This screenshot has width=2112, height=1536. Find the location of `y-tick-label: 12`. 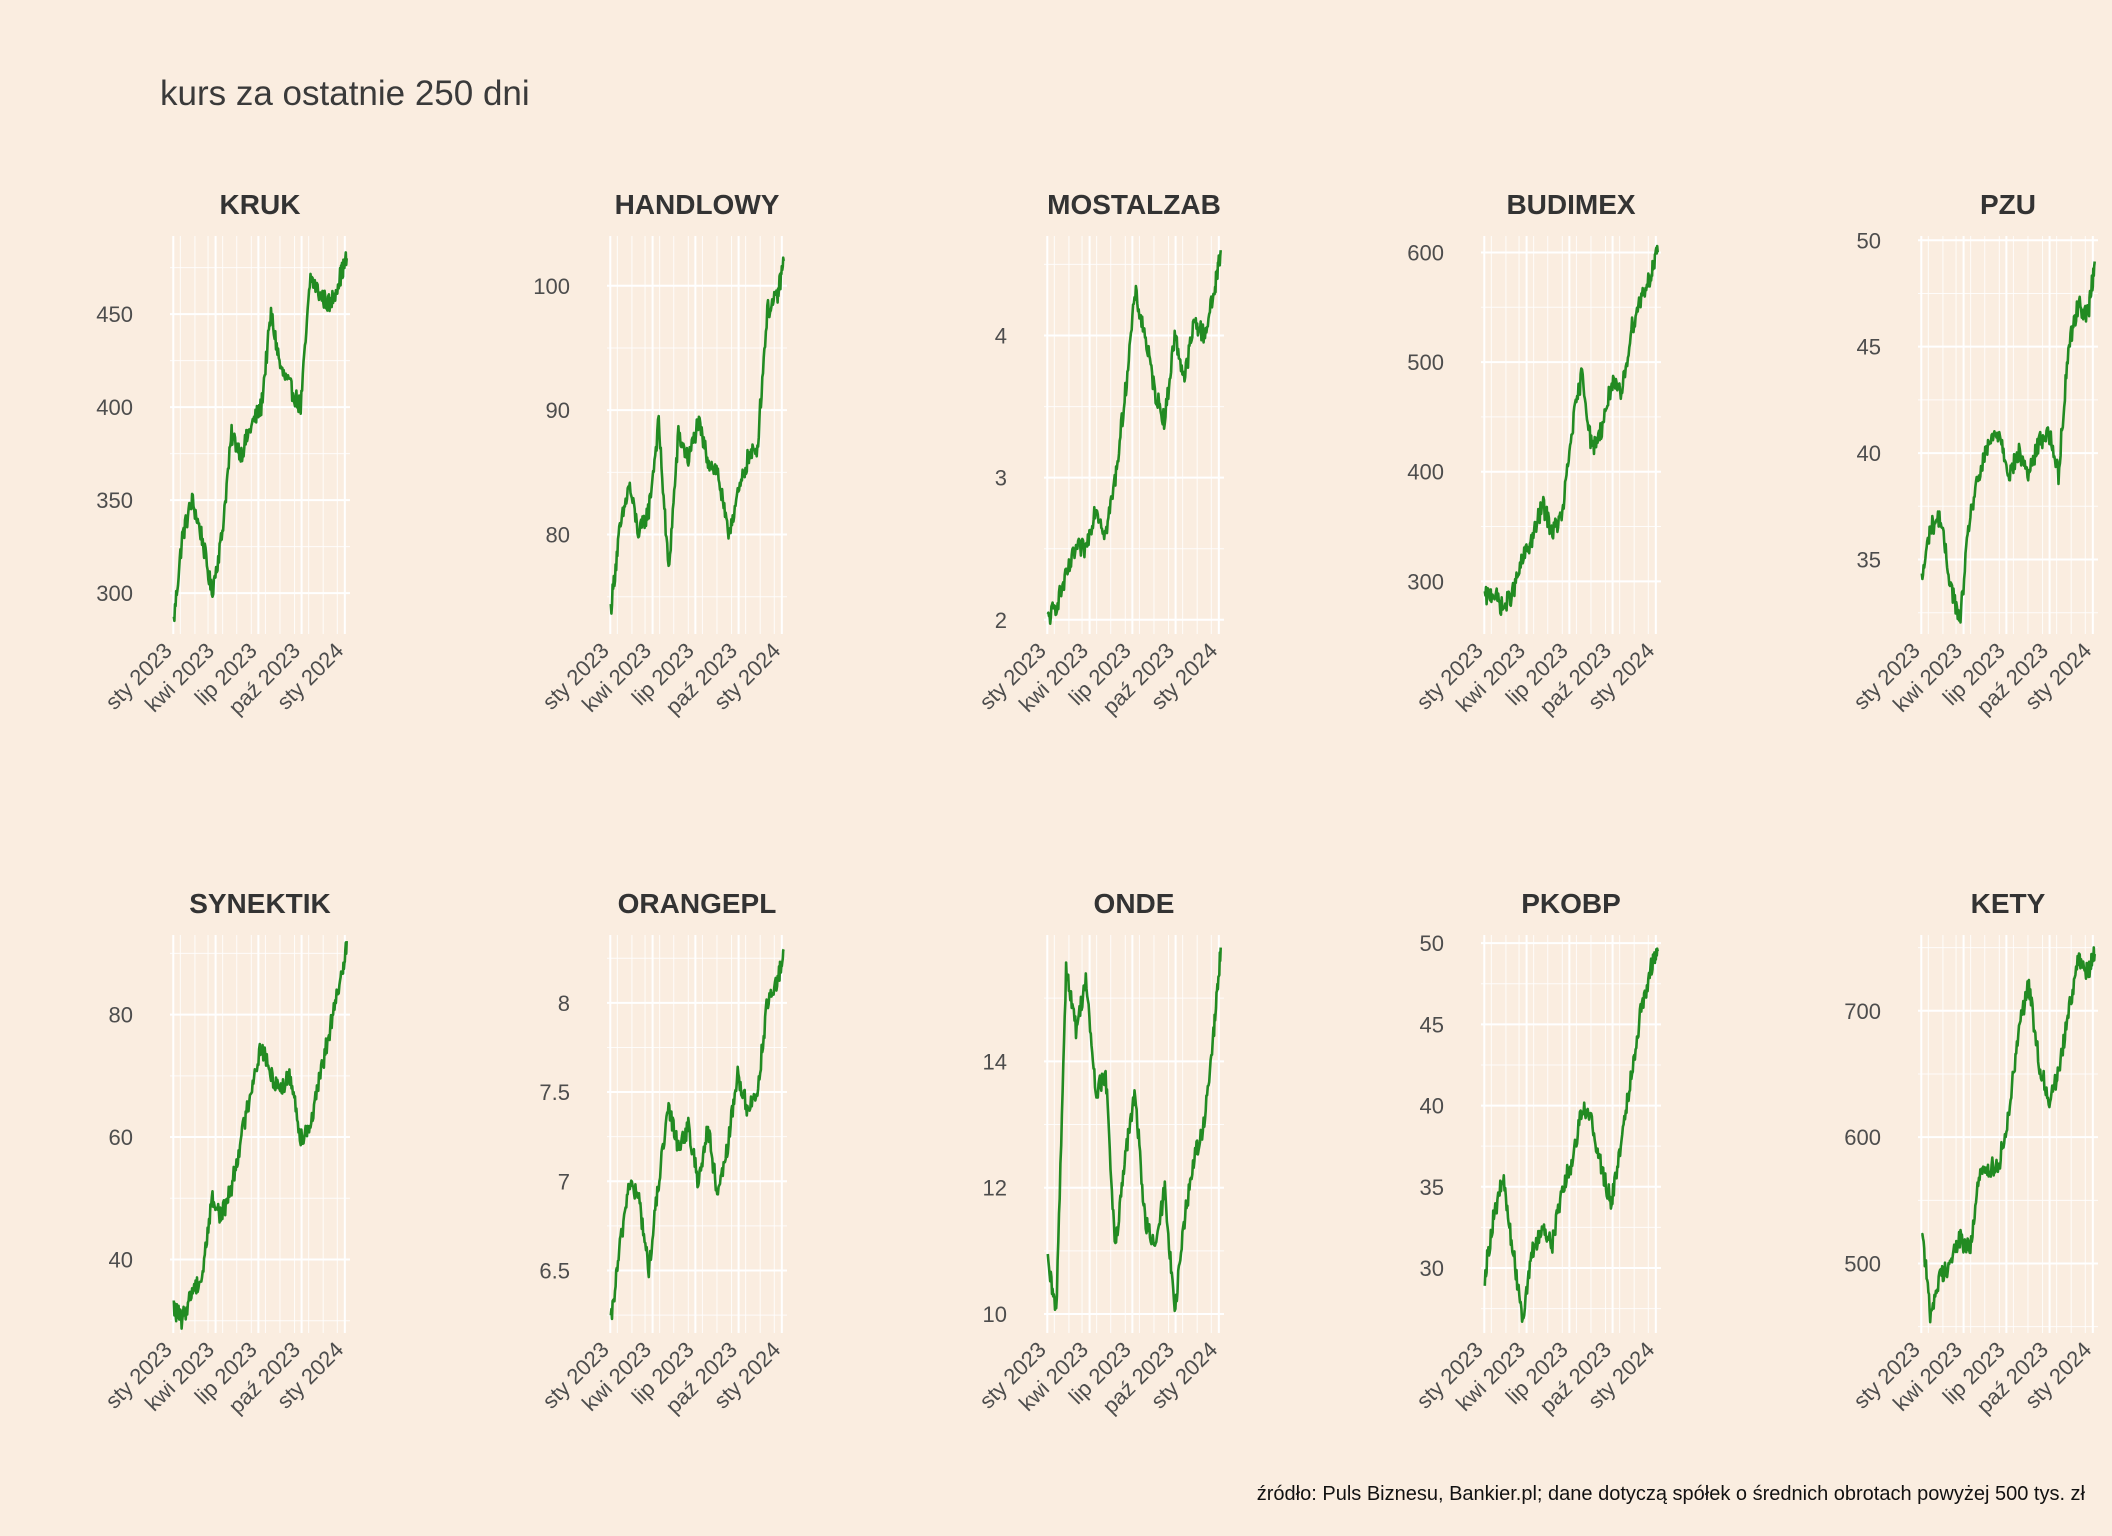

y-tick-label: 12 is located at coordinates (995, 1188).